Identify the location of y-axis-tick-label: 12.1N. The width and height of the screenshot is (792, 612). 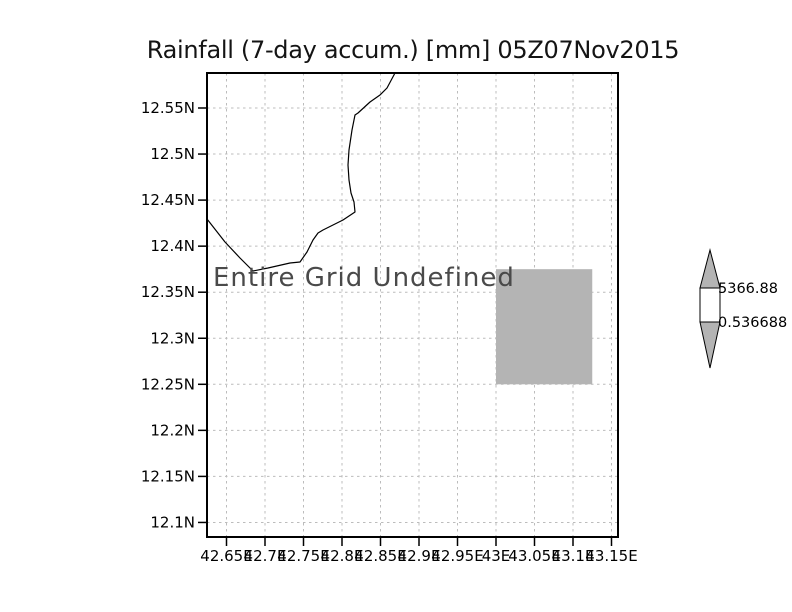
(172, 522).